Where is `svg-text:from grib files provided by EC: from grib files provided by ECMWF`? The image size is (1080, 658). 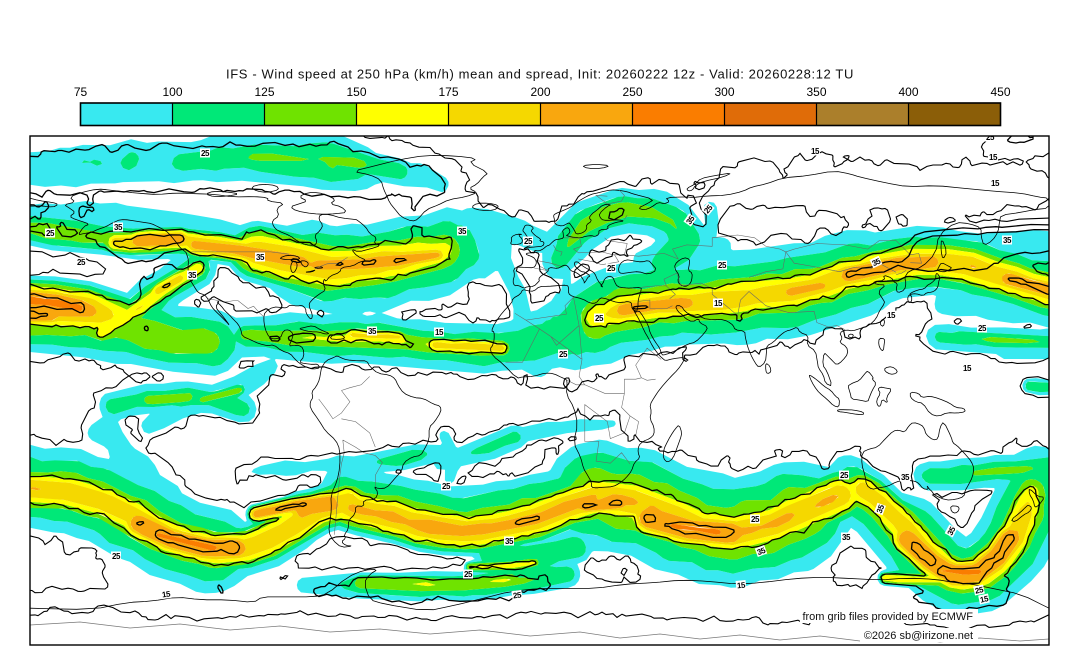 svg-text:from grib files provided by EC: from grib files provided by ECMWF is located at coordinates (887, 617).